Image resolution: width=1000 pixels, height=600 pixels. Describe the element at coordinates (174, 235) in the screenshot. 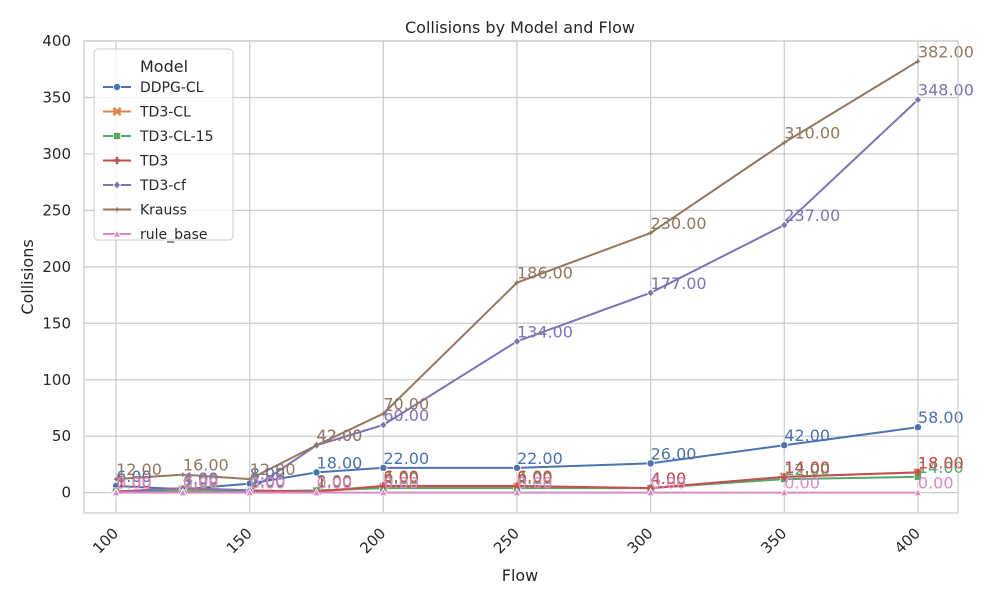

I see `legend-label: rule_base` at that location.